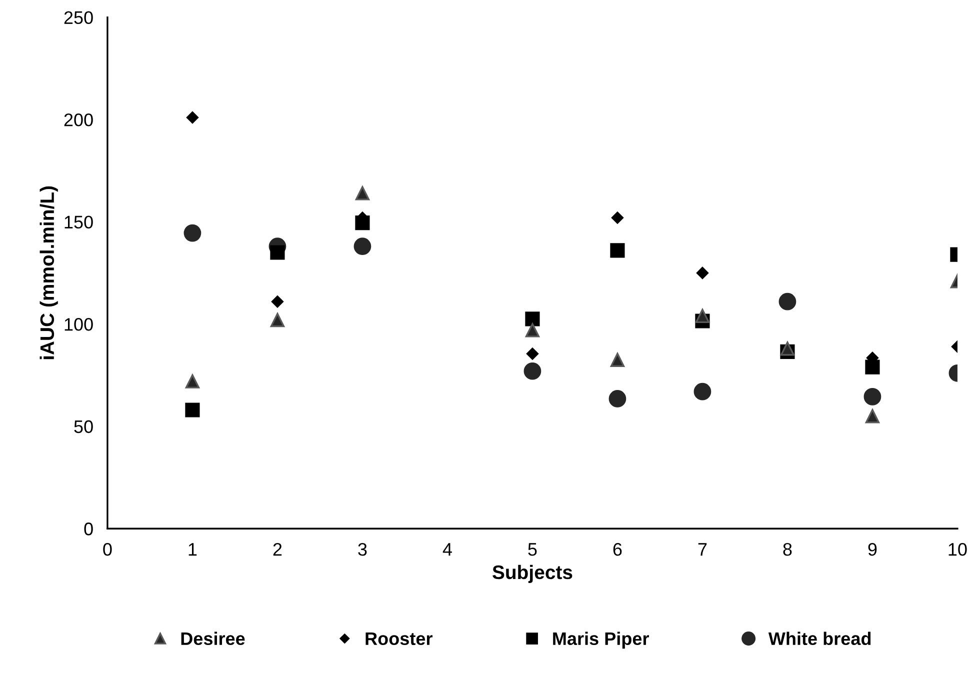  What do you see at coordinates (362, 549) in the screenshot?
I see `x-tick-label: 3` at bounding box center [362, 549].